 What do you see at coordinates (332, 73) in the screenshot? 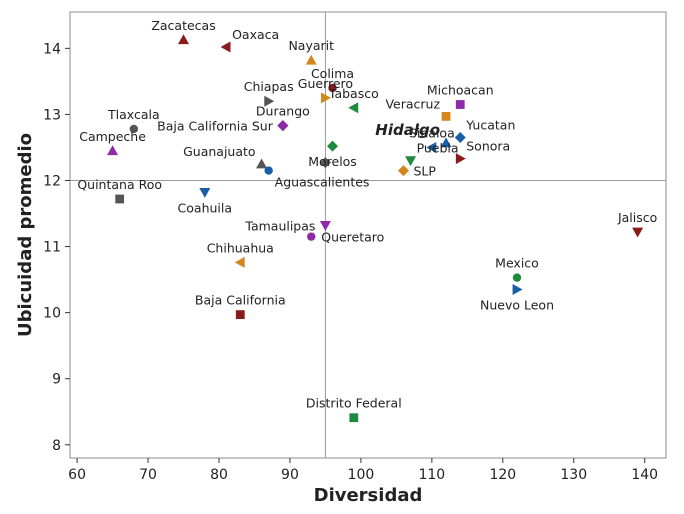
I see `label-colima: Colima` at bounding box center [332, 73].